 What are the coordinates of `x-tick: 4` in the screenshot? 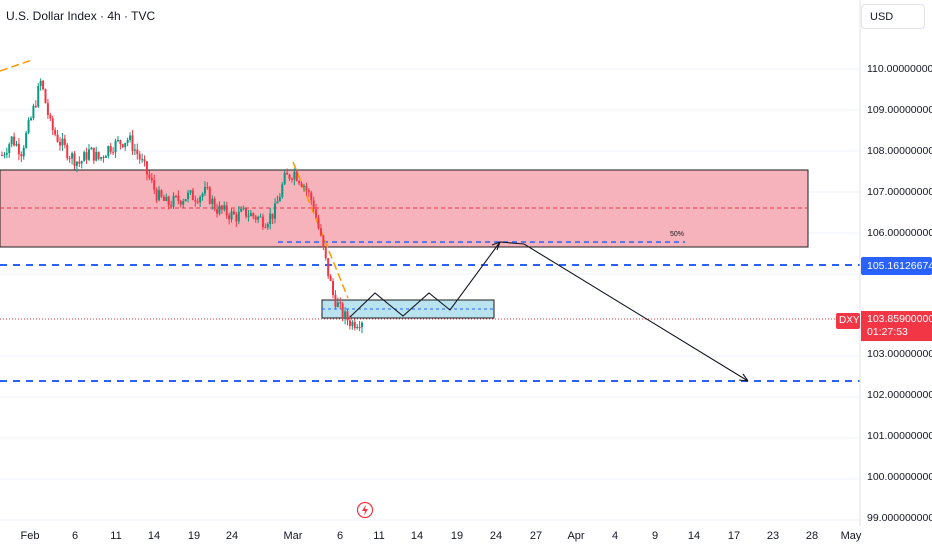 It's located at (615, 536).